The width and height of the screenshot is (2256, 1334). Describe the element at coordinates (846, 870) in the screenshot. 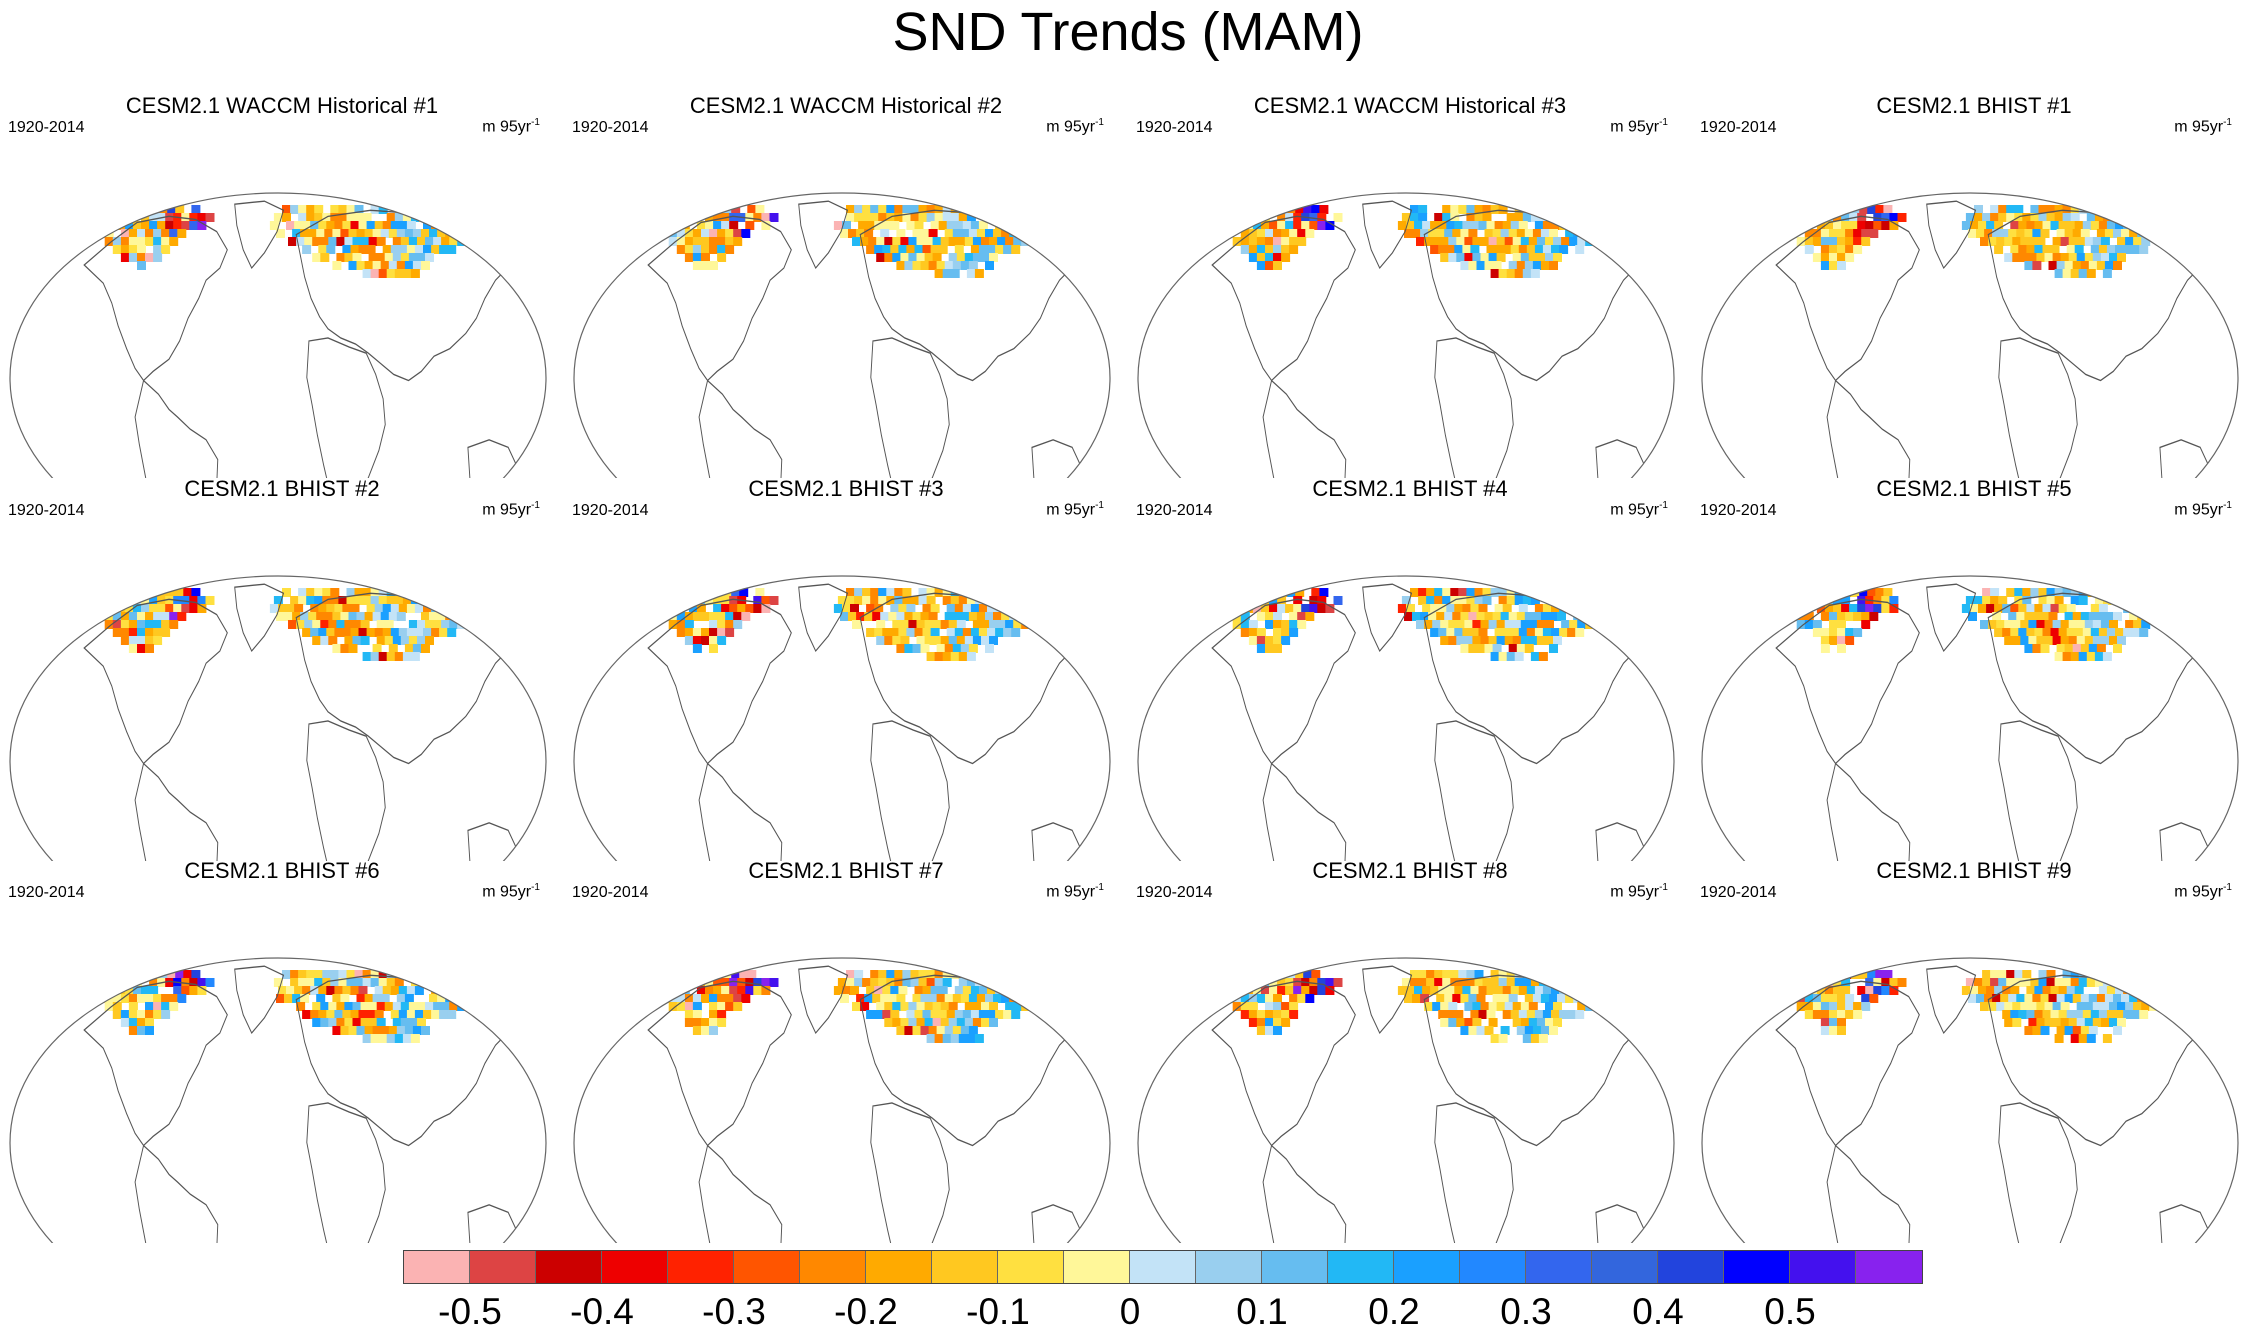

I see `panel-title: CESM2.1 BHIST #7` at that location.